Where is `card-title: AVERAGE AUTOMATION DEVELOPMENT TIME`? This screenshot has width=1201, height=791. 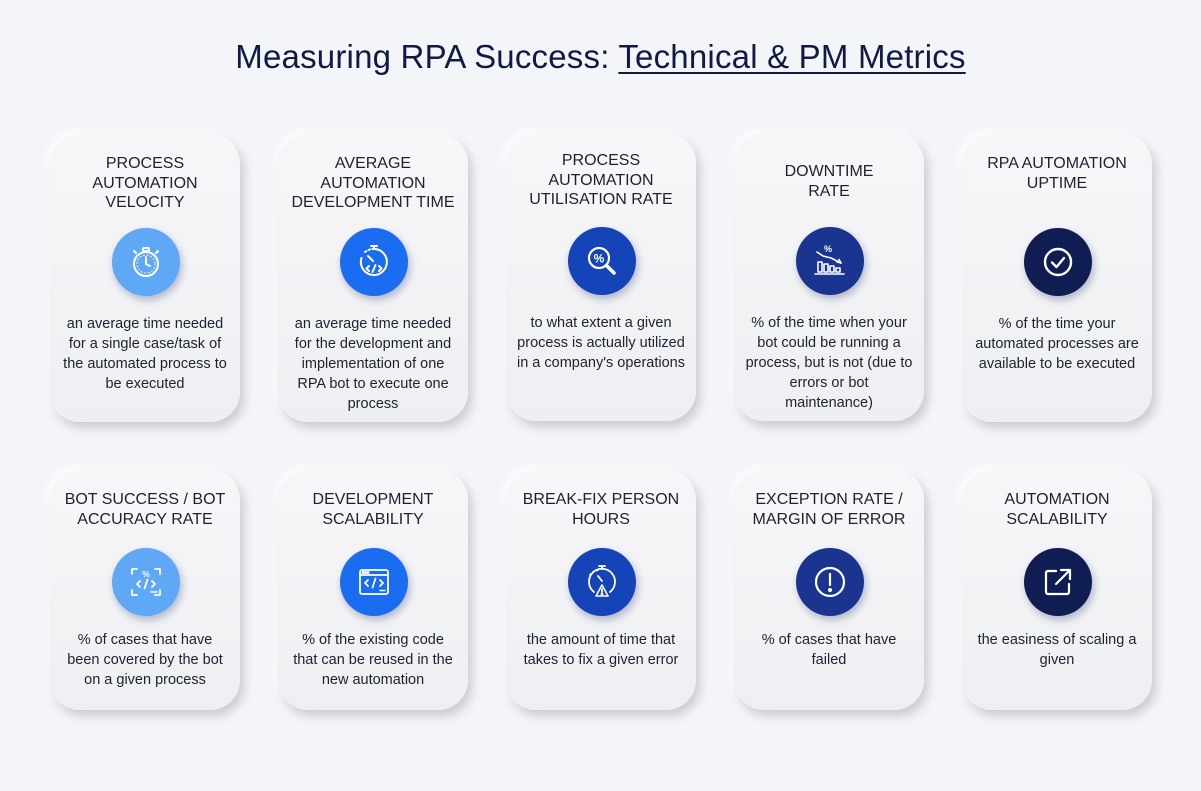
card-title: AVERAGE AUTOMATION DEVELOPMENT TIME is located at coordinates (373, 183).